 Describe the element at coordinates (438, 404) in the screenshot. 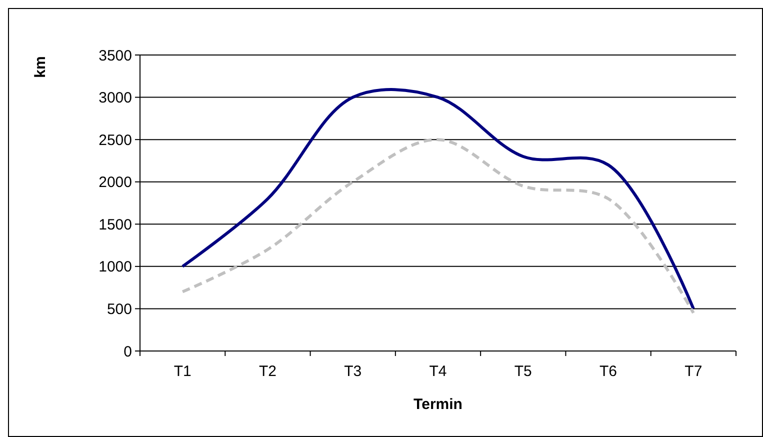

I see `x-axis-title: Termin` at that location.